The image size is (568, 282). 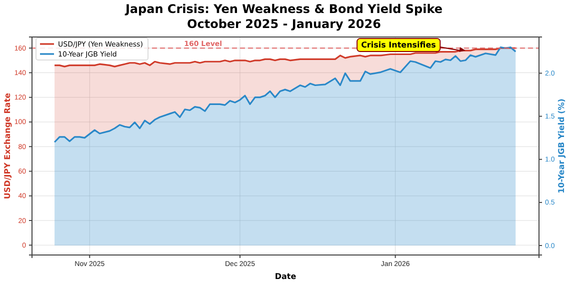 What do you see at coordinates (7, 146) in the screenshot?
I see `y-axis-title: USD/JPY Exchange Rate` at bounding box center [7, 146].